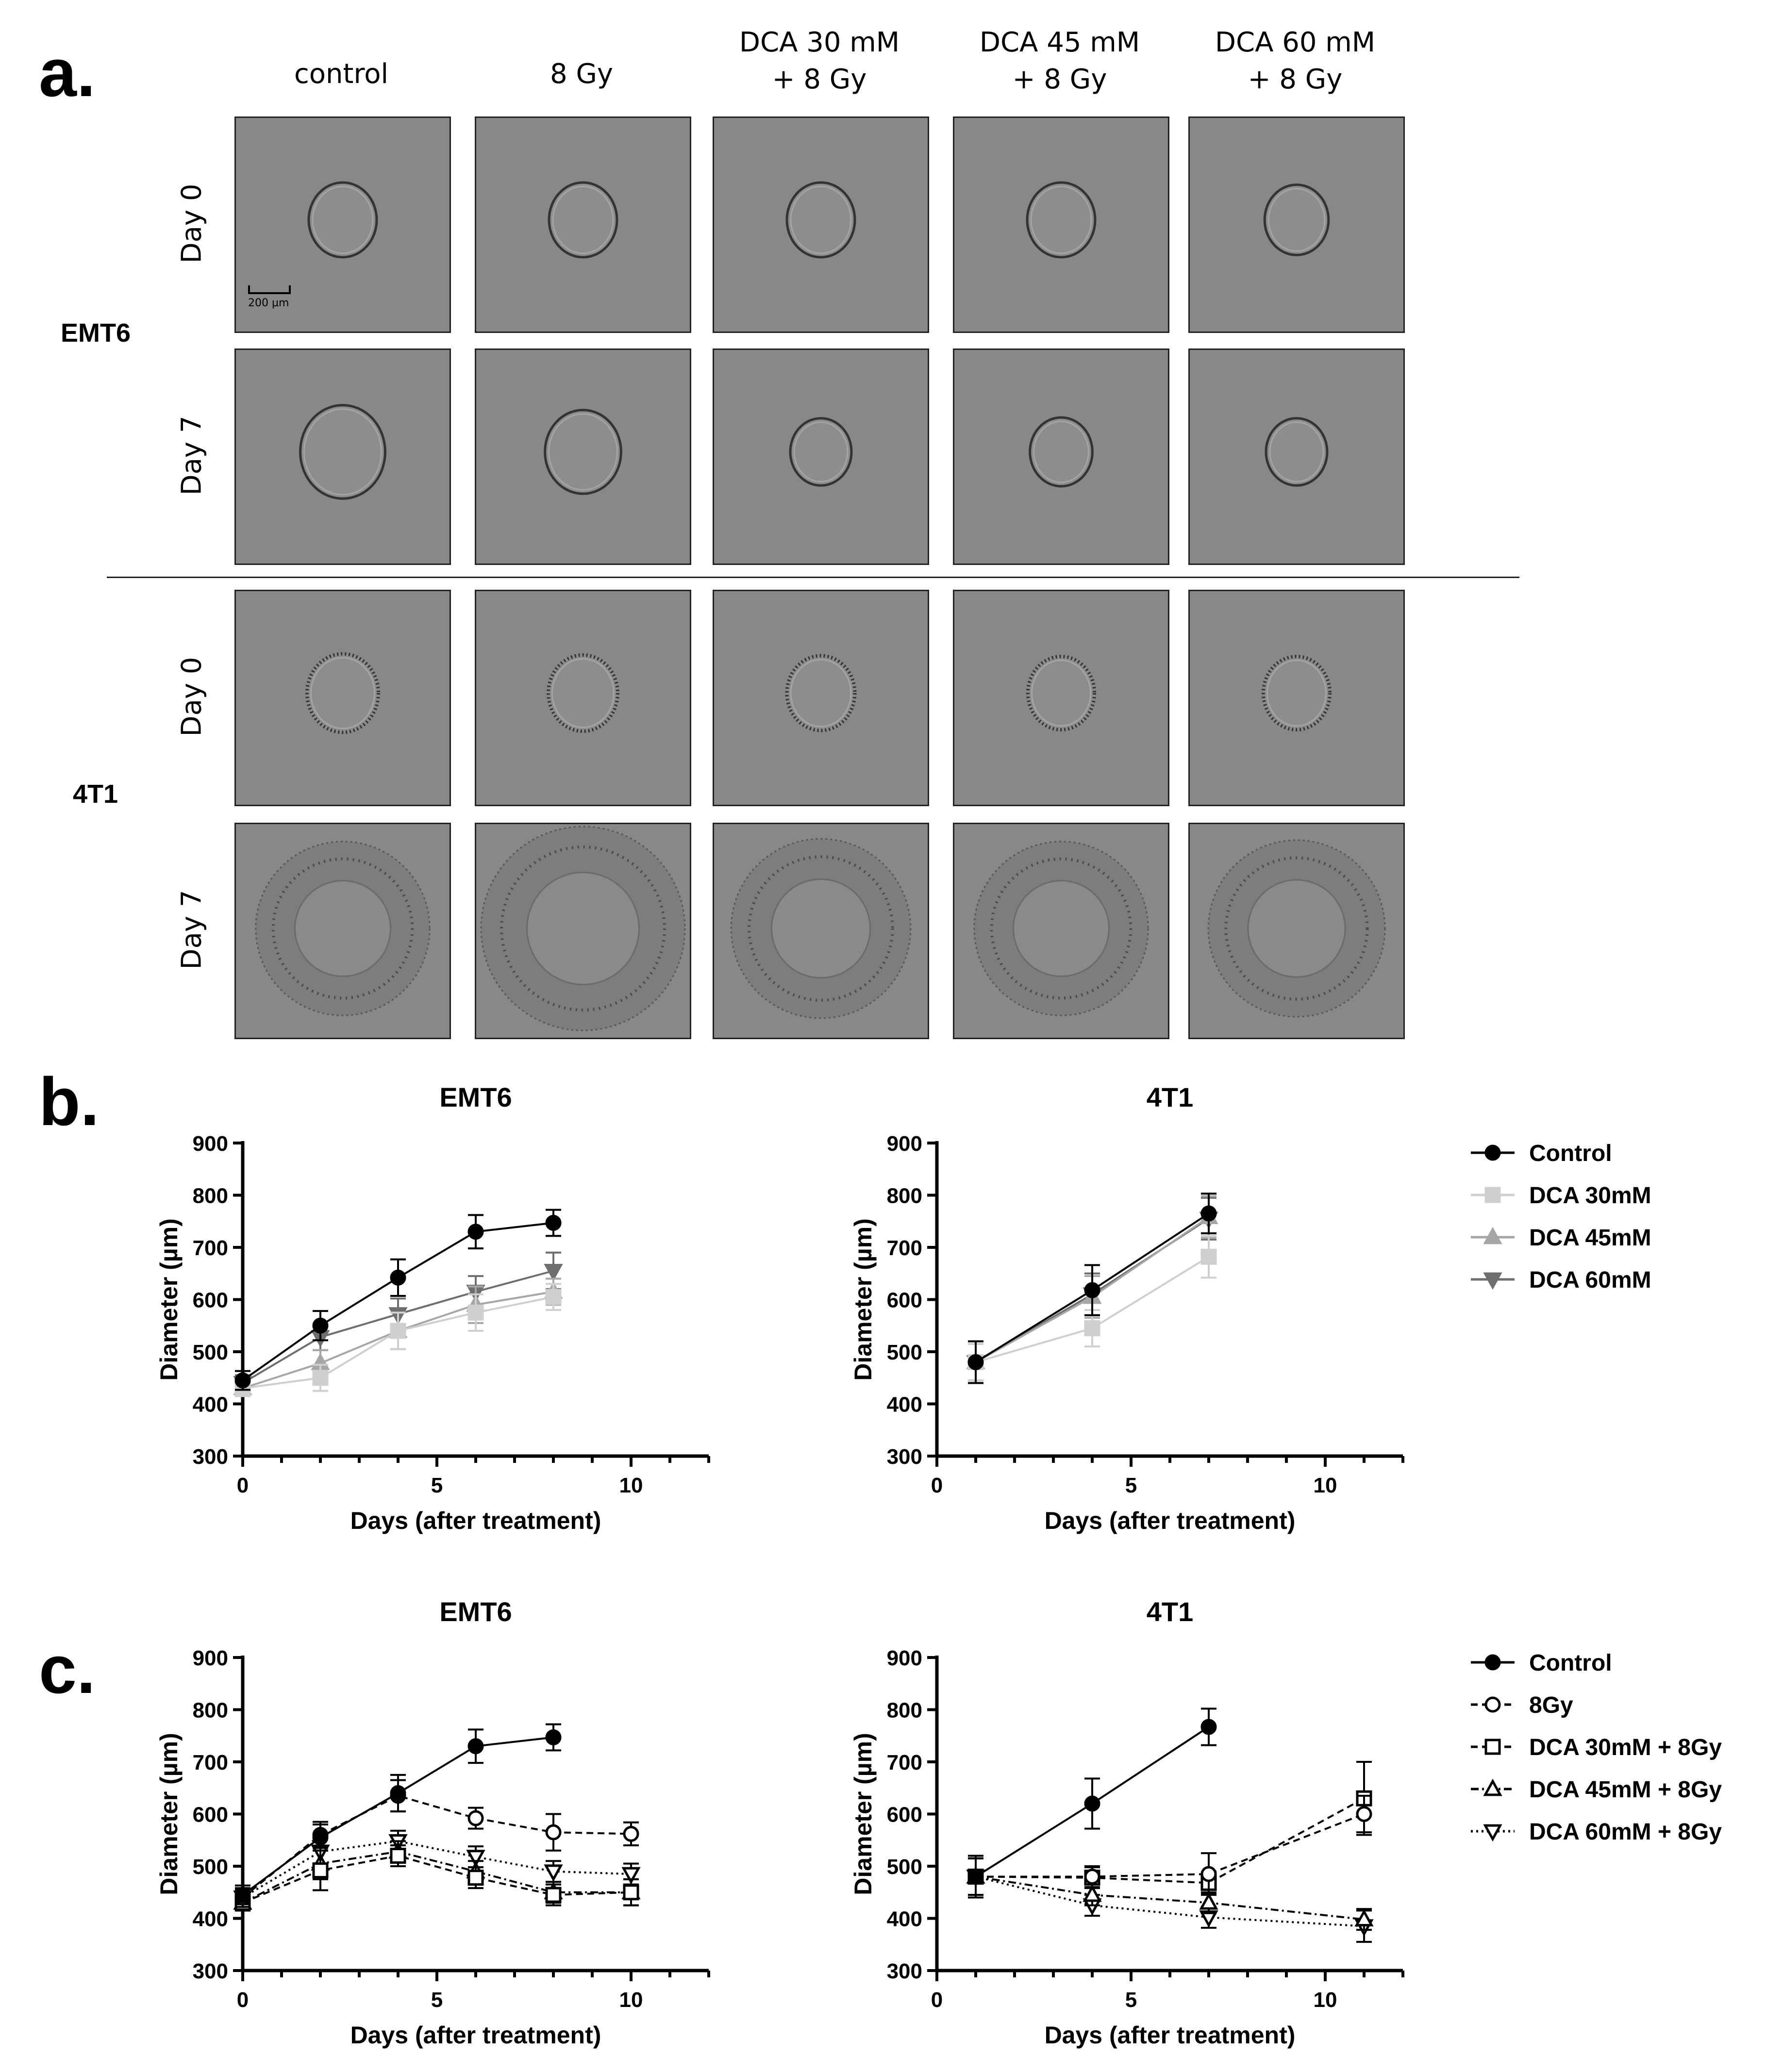  Describe the element at coordinates (169, 1299) in the screenshot. I see `chart0-y-axis-label: Diameter (µm)` at that location.